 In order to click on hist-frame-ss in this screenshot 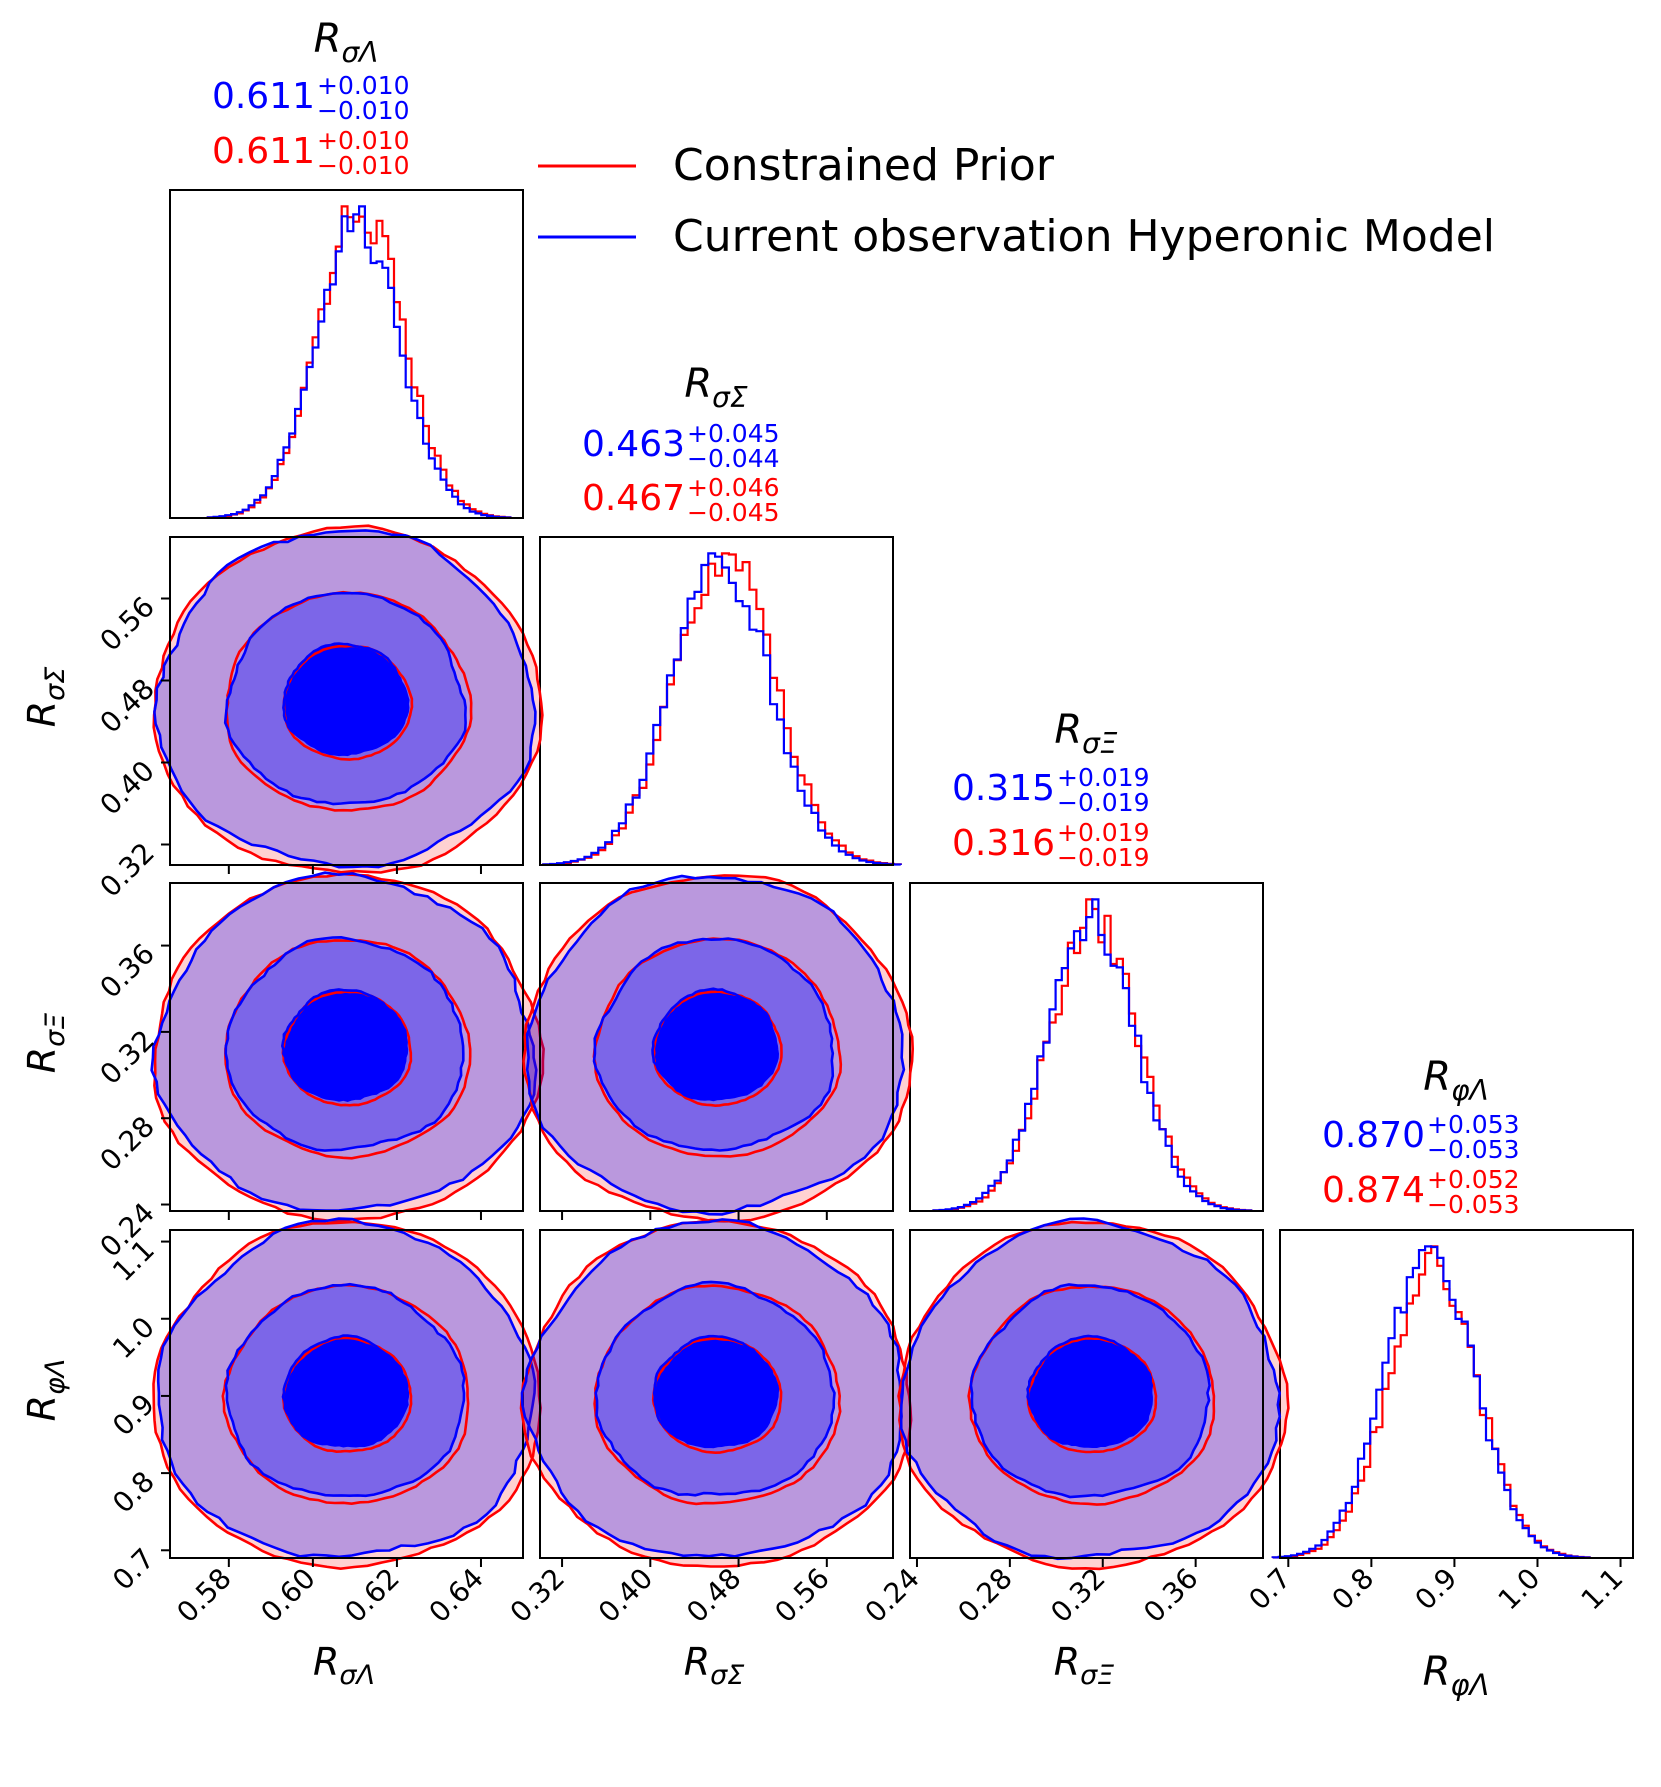, I will do `click(716, 701)`.